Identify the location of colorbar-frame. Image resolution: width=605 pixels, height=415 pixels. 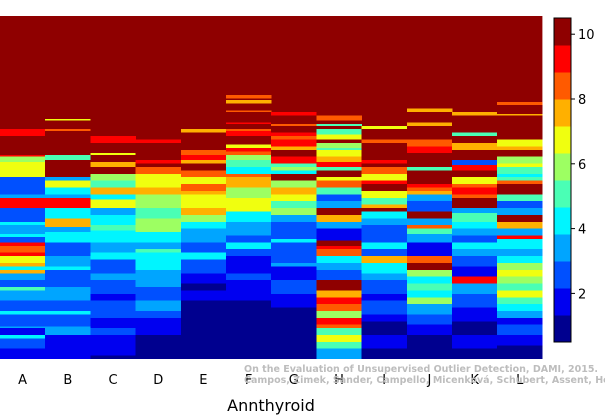
(562, 180).